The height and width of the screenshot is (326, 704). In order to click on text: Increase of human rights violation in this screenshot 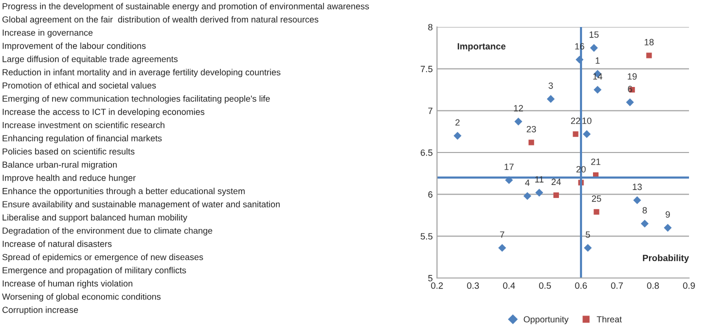, I will do `click(67, 284)`.